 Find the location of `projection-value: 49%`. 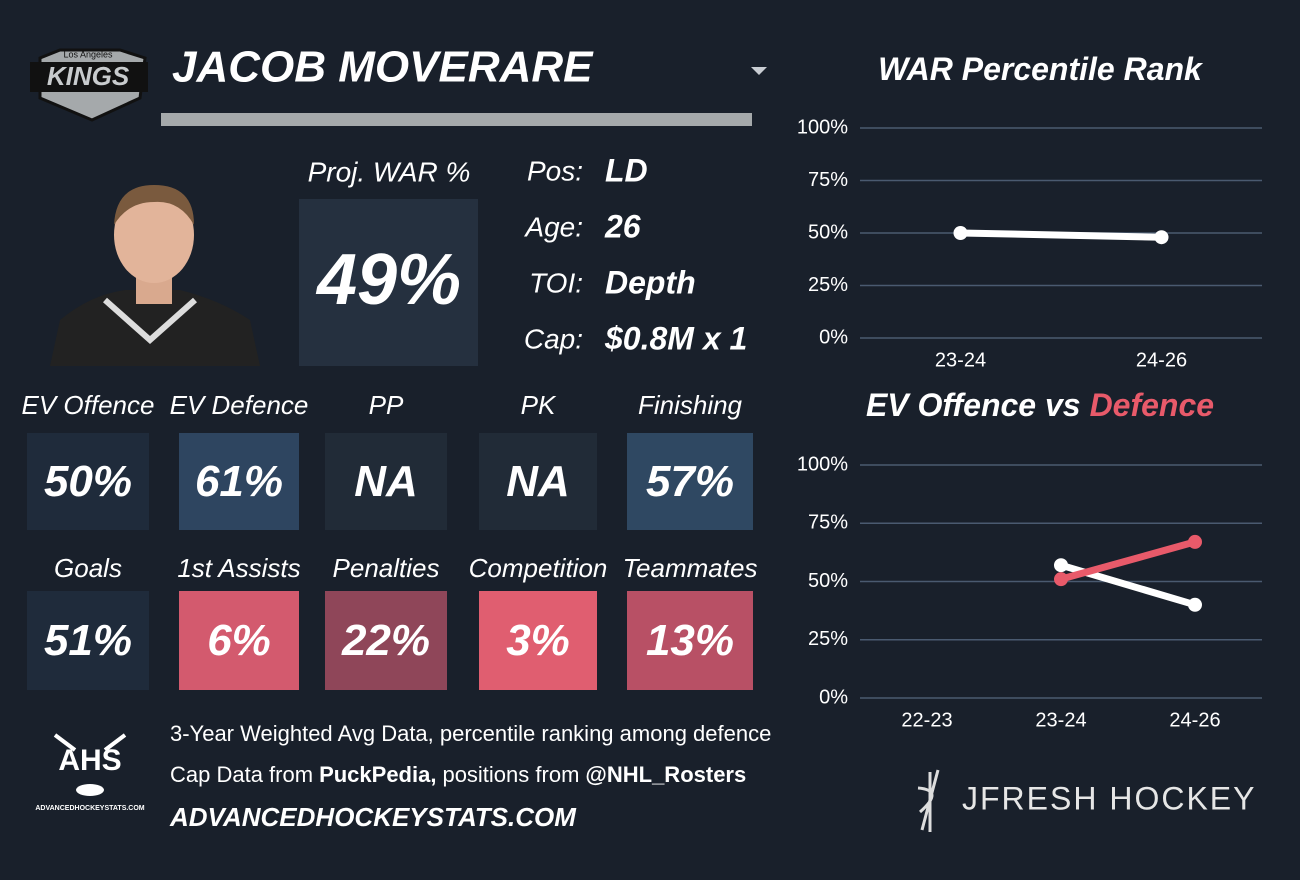

projection-value: 49% is located at coordinates (388, 280).